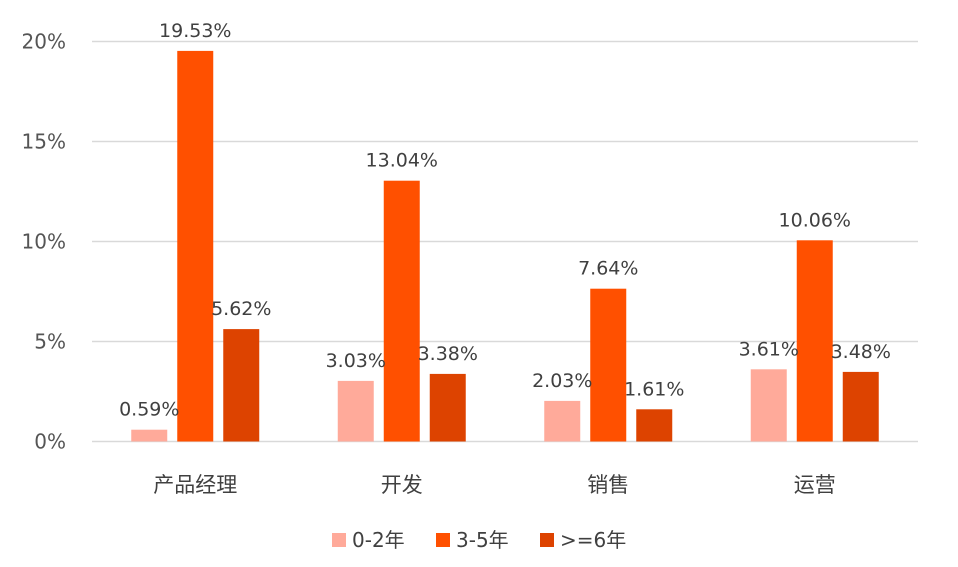  Describe the element at coordinates (494, 485) in the screenshot. I see `x-axis-categories: 产品经理 开发 销售 运营` at that location.